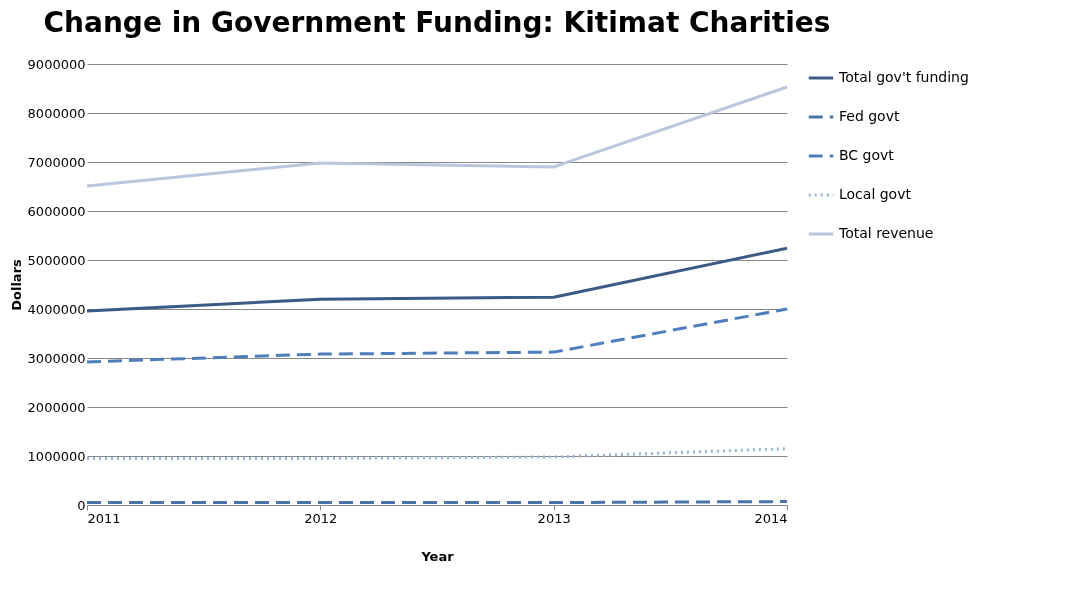 The width and height of the screenshot is (1077, 599). I want to click on x-tick-label: 2013, so click(554, 518).